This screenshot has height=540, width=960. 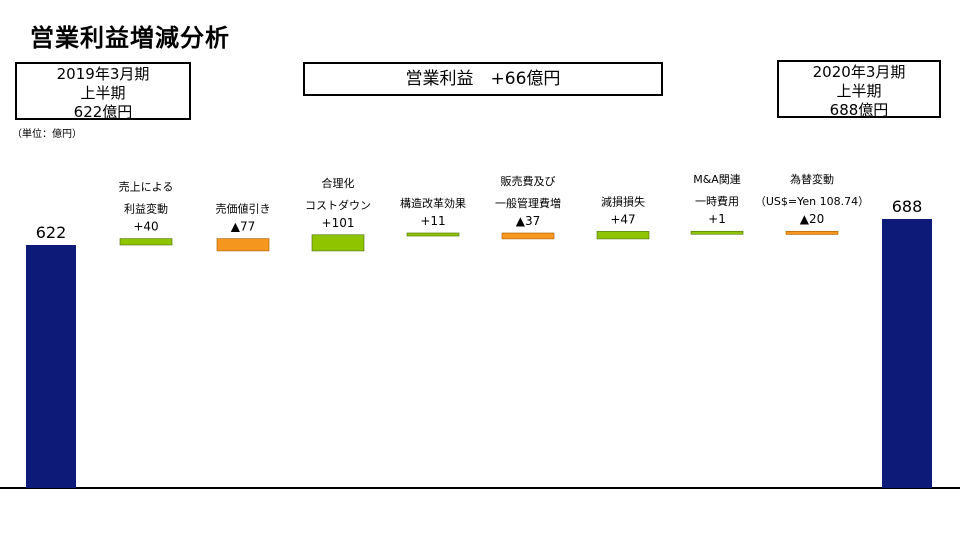 I want to click on current-period-value: 688億円, so click(x=859, y=110).